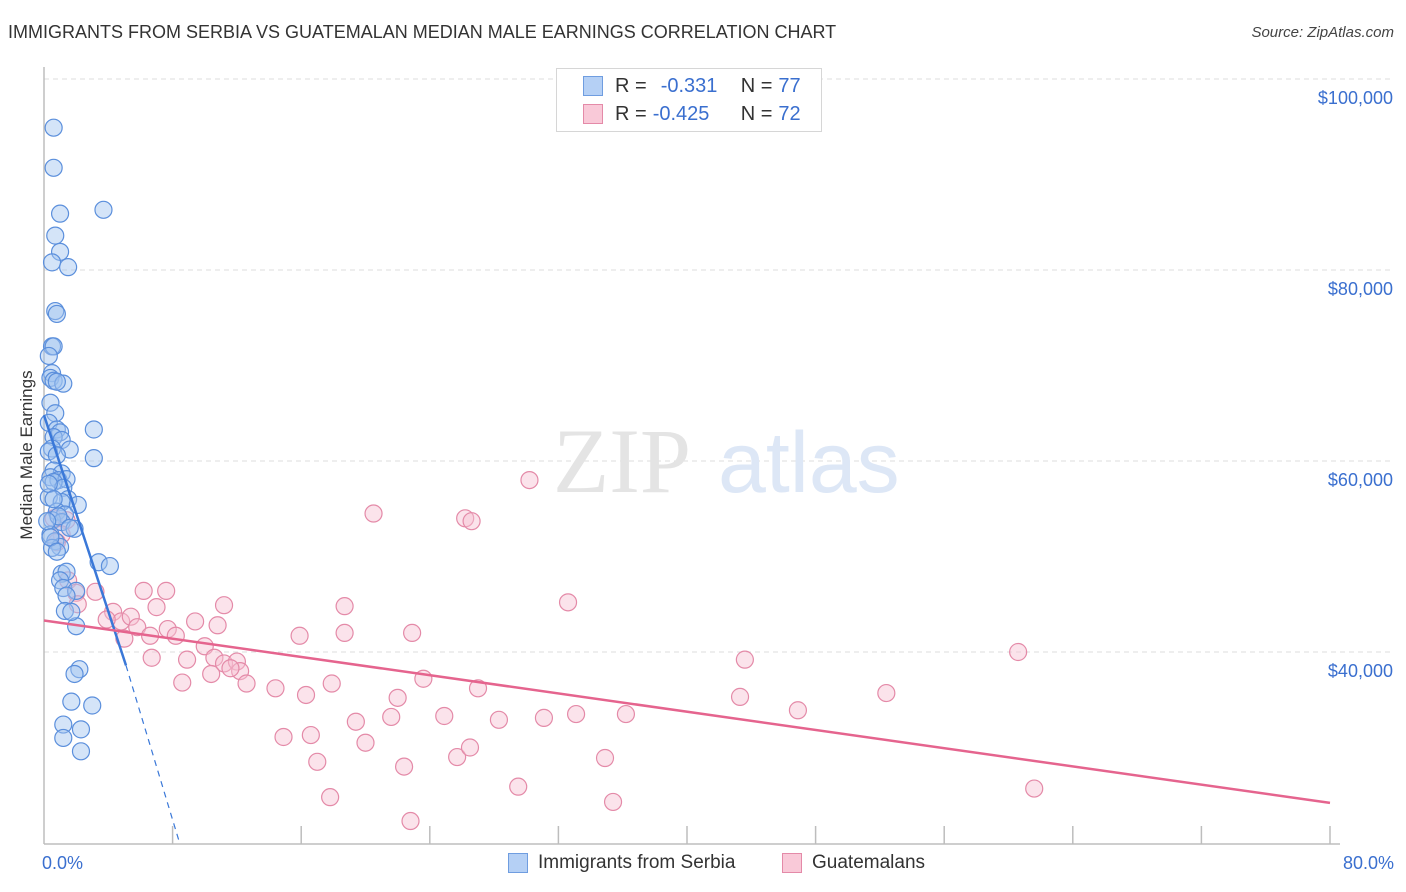 This screenshot has height=892, width=1406. Describe the element at coordinates (1360, 480) in the screenshot. I see `y-tick-label: $60,000` at that location.